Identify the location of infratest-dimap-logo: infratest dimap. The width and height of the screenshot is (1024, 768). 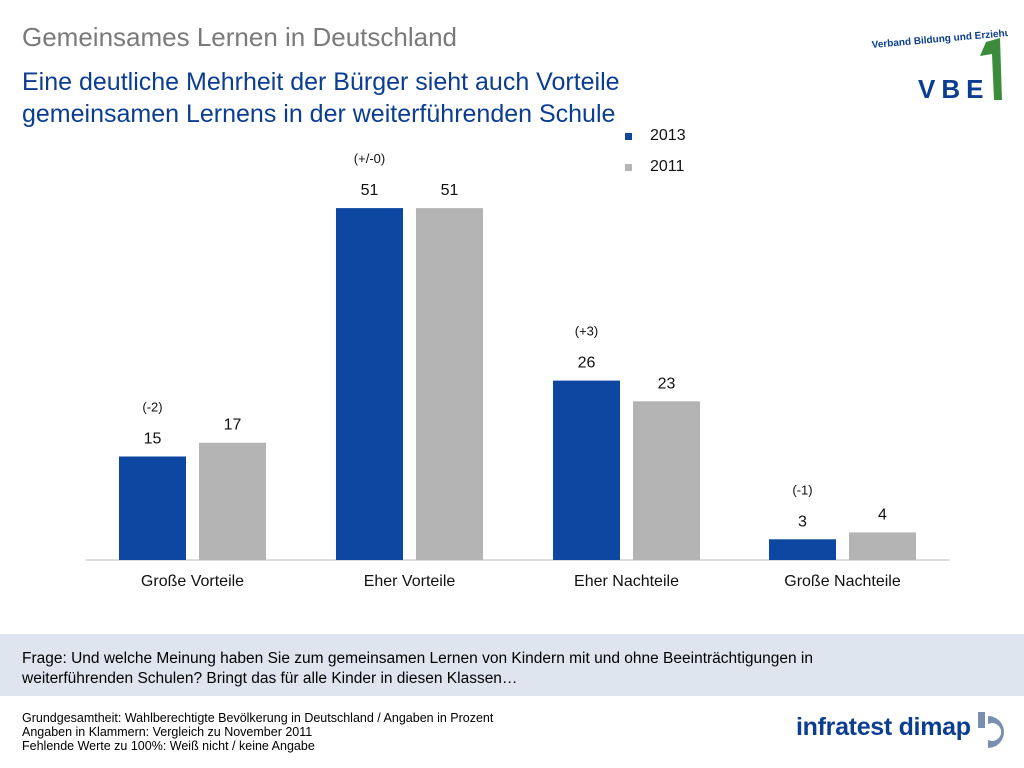
(907, 731).